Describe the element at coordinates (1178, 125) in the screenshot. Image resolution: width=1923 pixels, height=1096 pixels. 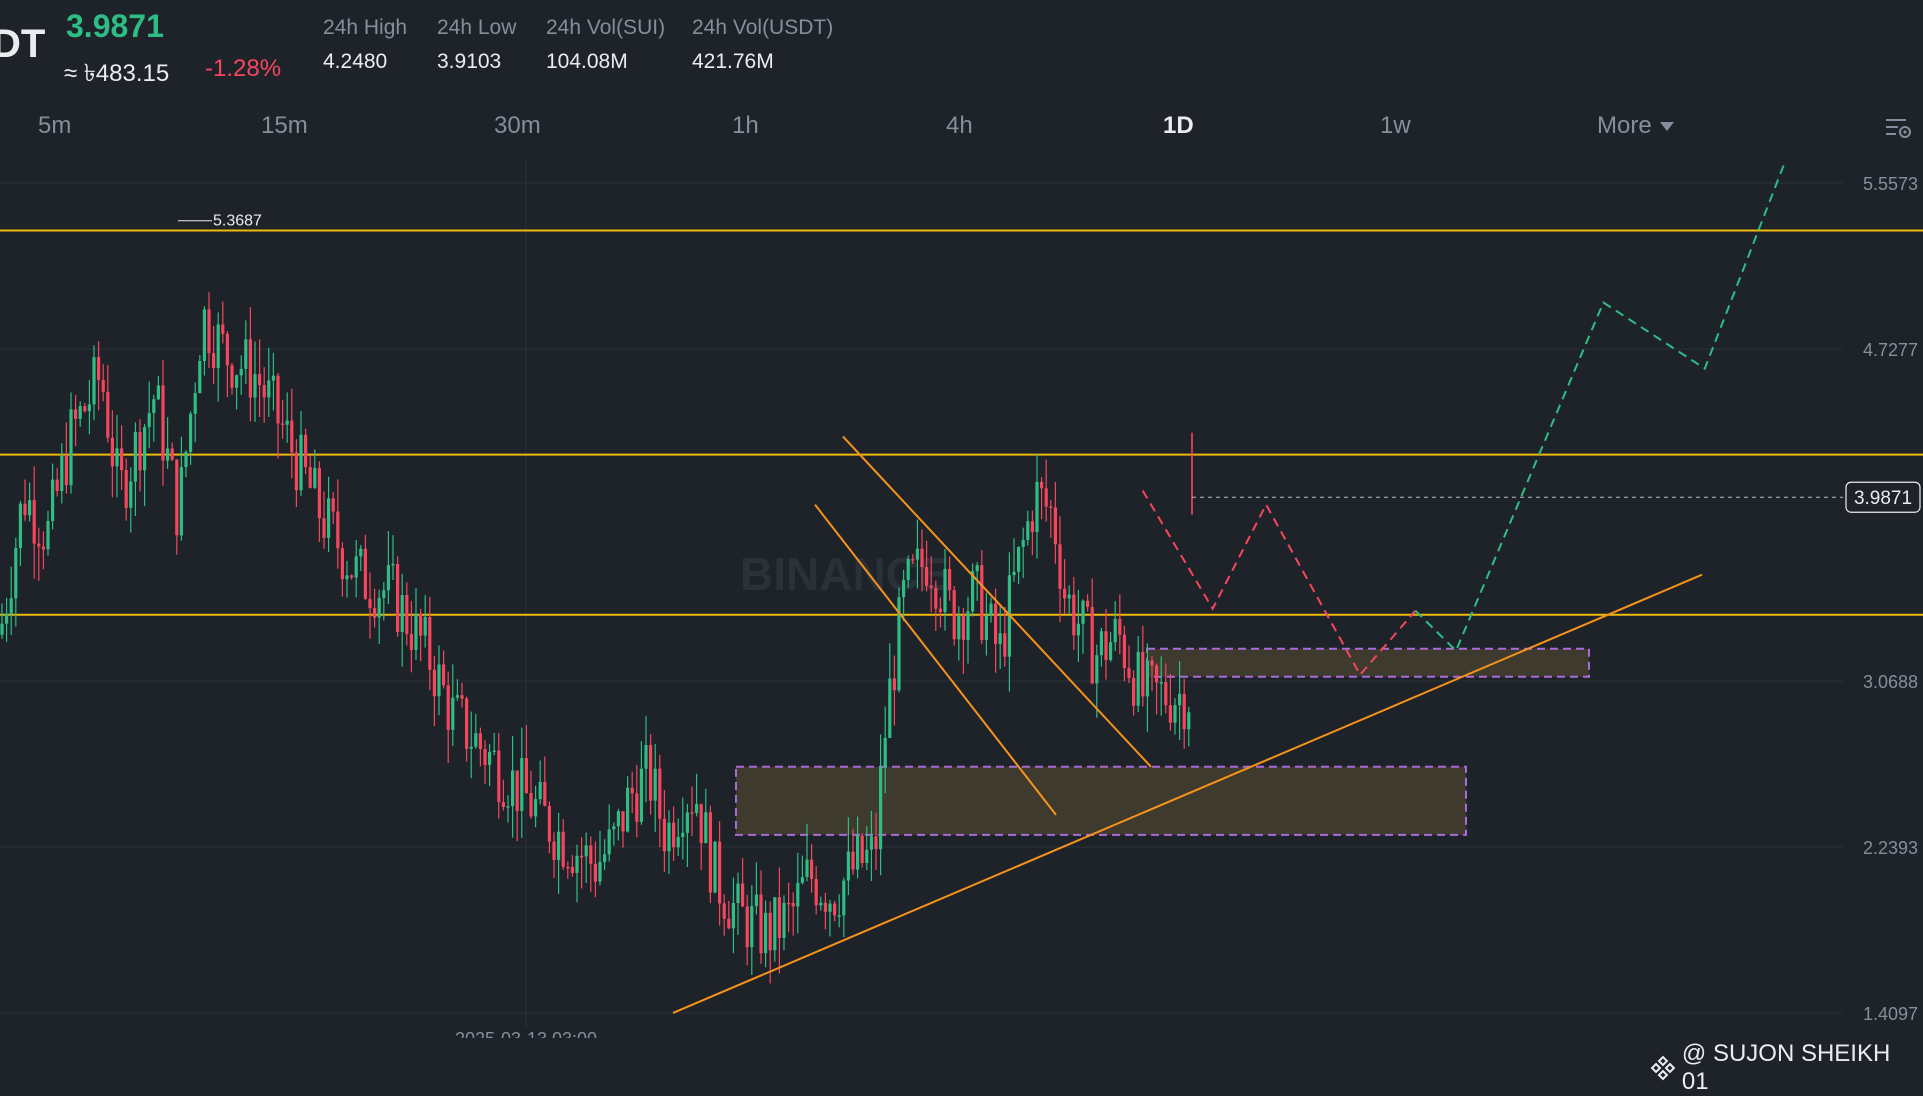
I see `timeframe-1d: 1D` at that location.